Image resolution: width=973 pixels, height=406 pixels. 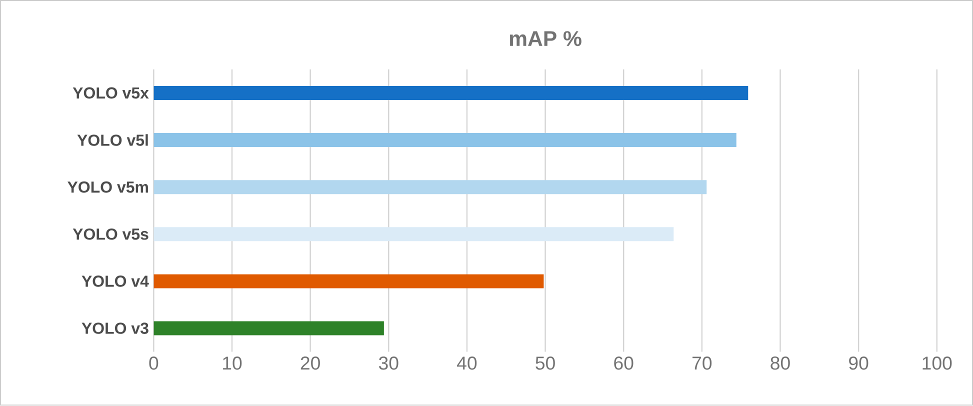 What do you see at coordinates (937, 363) in the screenshot?
I see `x-tick-label: 100` at bounding box center [937, 363].